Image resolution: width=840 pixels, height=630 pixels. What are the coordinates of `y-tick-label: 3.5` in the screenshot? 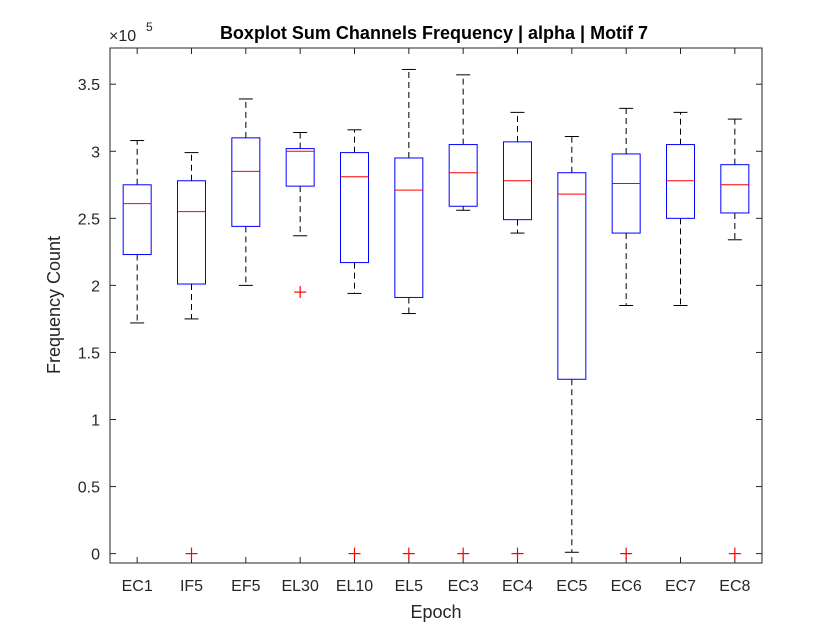 It's located at (89, 85).